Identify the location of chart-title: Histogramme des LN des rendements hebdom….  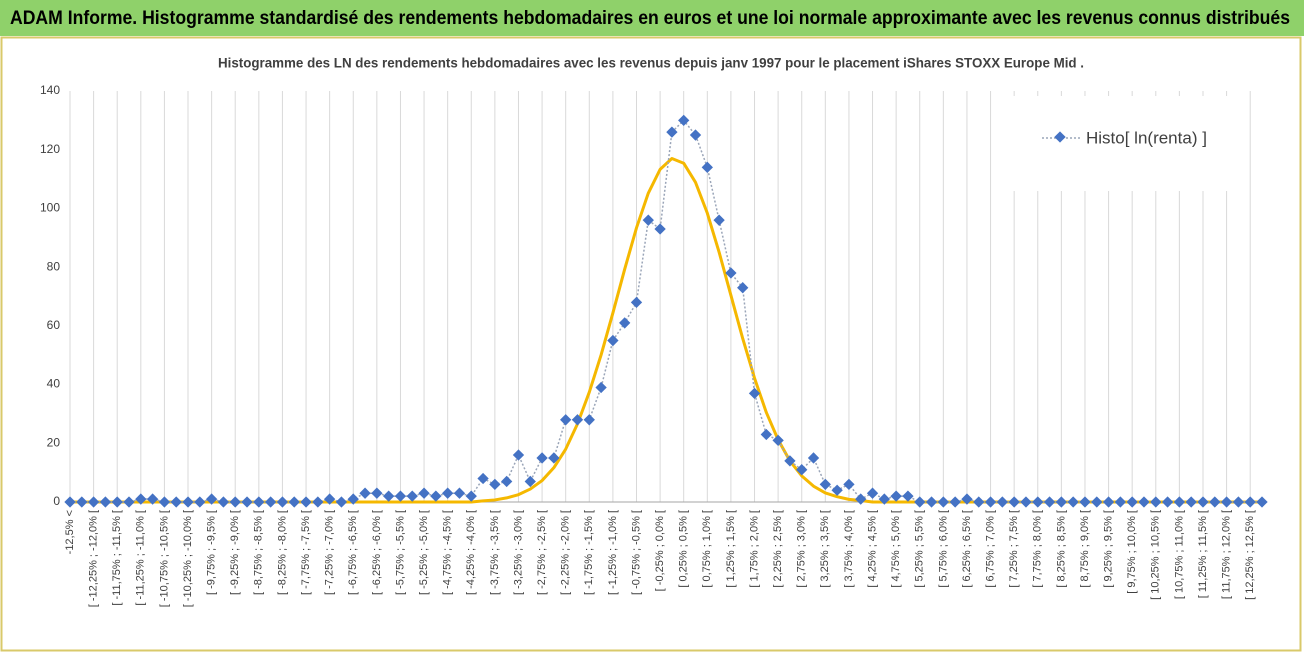
(651, 63).